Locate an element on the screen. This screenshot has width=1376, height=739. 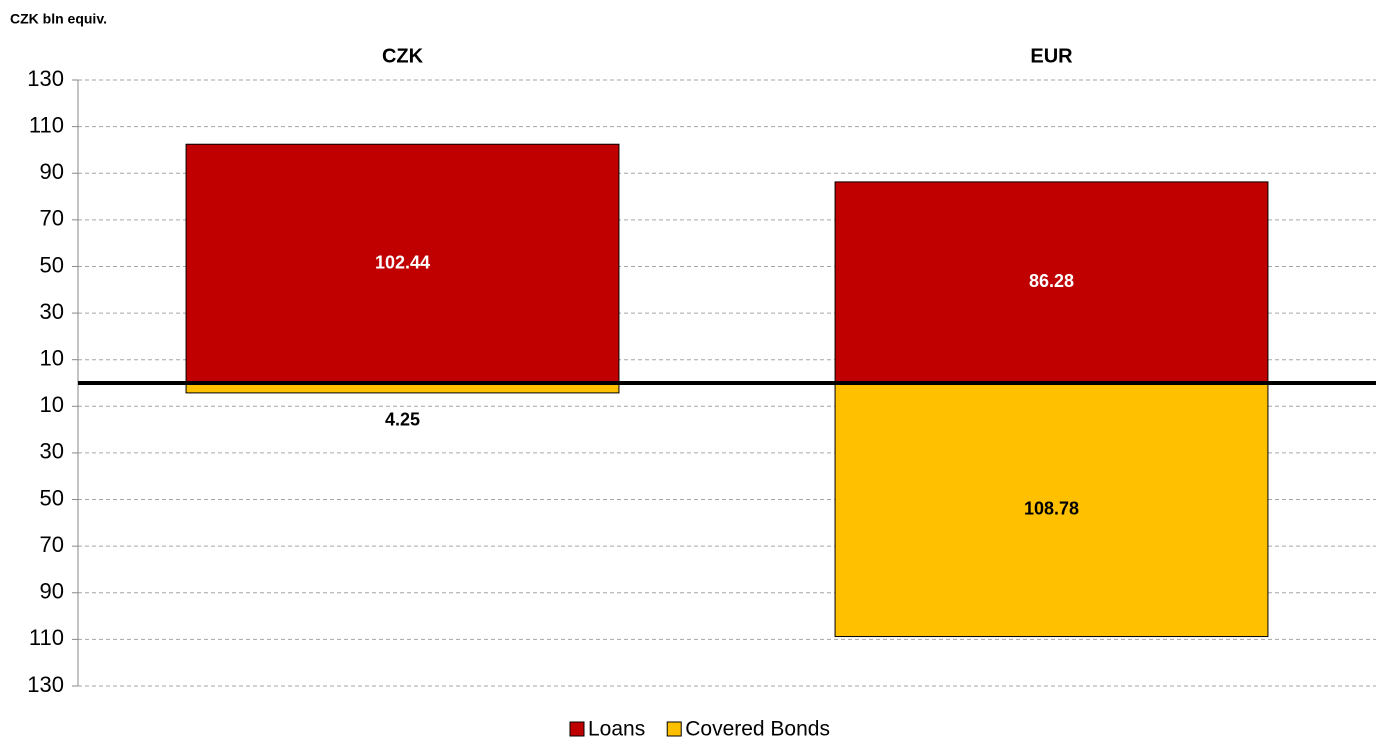
data-label: 108.78 is located at coordinates (1051, 509).